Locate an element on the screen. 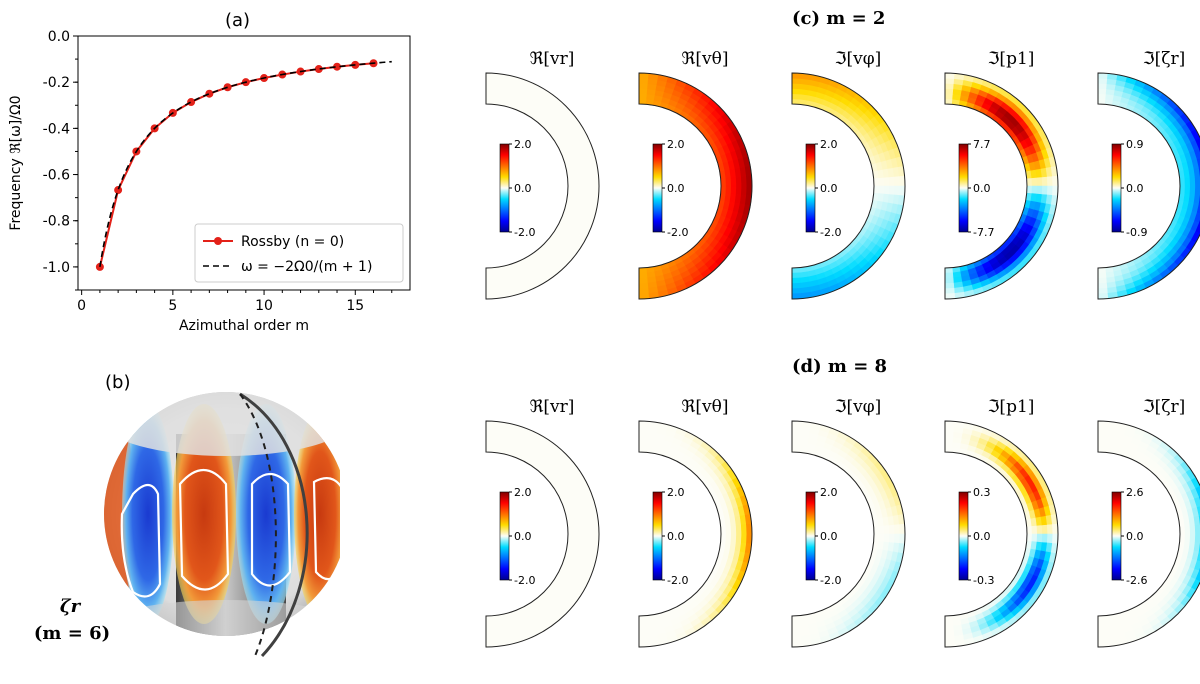 The image size is (1200, 684). panel-title: ℑ[vφ] is located at coordinates (858, 59).